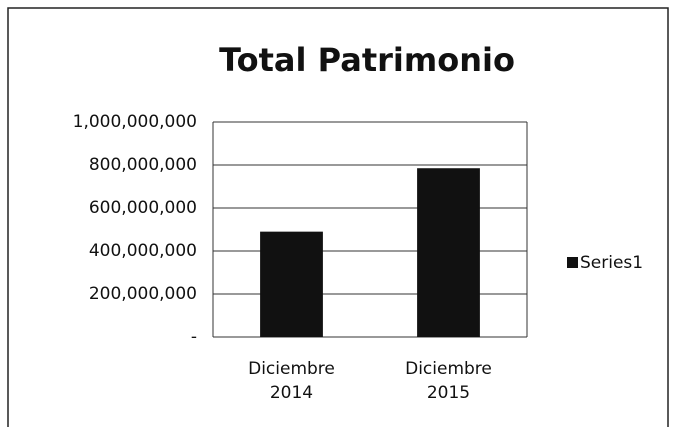 The width and height of the screenshot is (678, 427). What do you see at coordinates (367, 60) in the screenshot?
I see `chart-title: Total Patrimonio` at bounding box center [367, 60].